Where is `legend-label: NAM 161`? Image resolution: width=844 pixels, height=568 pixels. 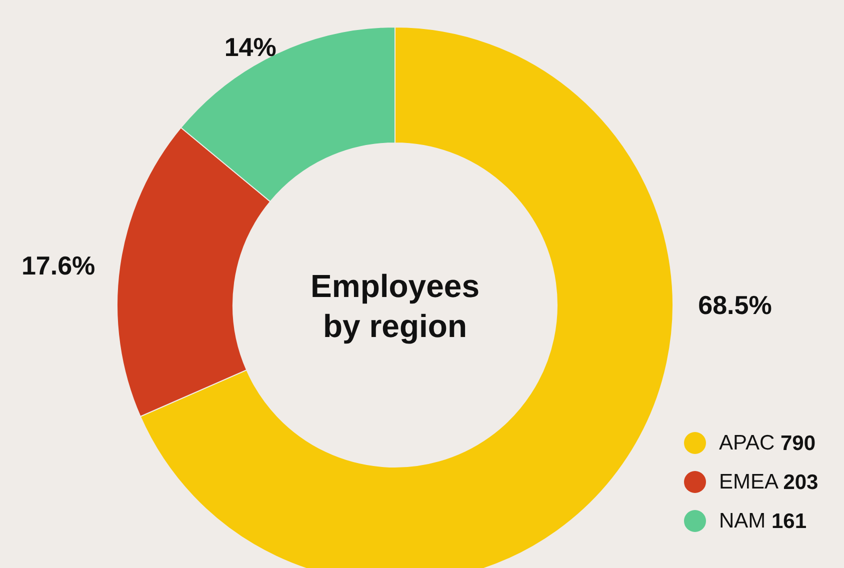 legend-label: NAM 161 is located at coordinates (763, 521).